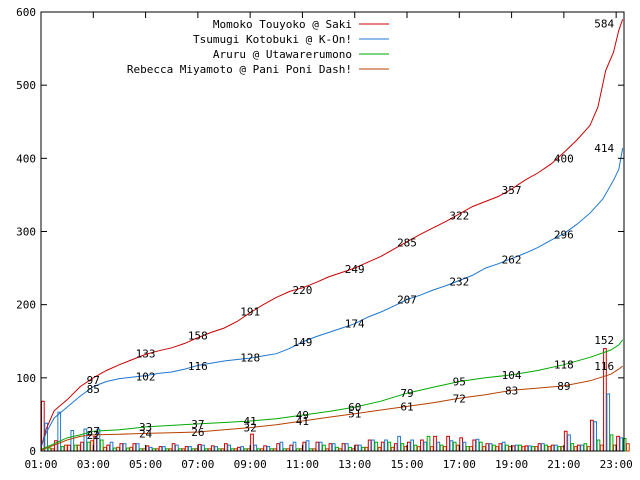 The image size is (640, 480). What do you see at coordinates (406, 406) in the screenshot?
I see `data-label: 61` at bounding box center [406, 406].